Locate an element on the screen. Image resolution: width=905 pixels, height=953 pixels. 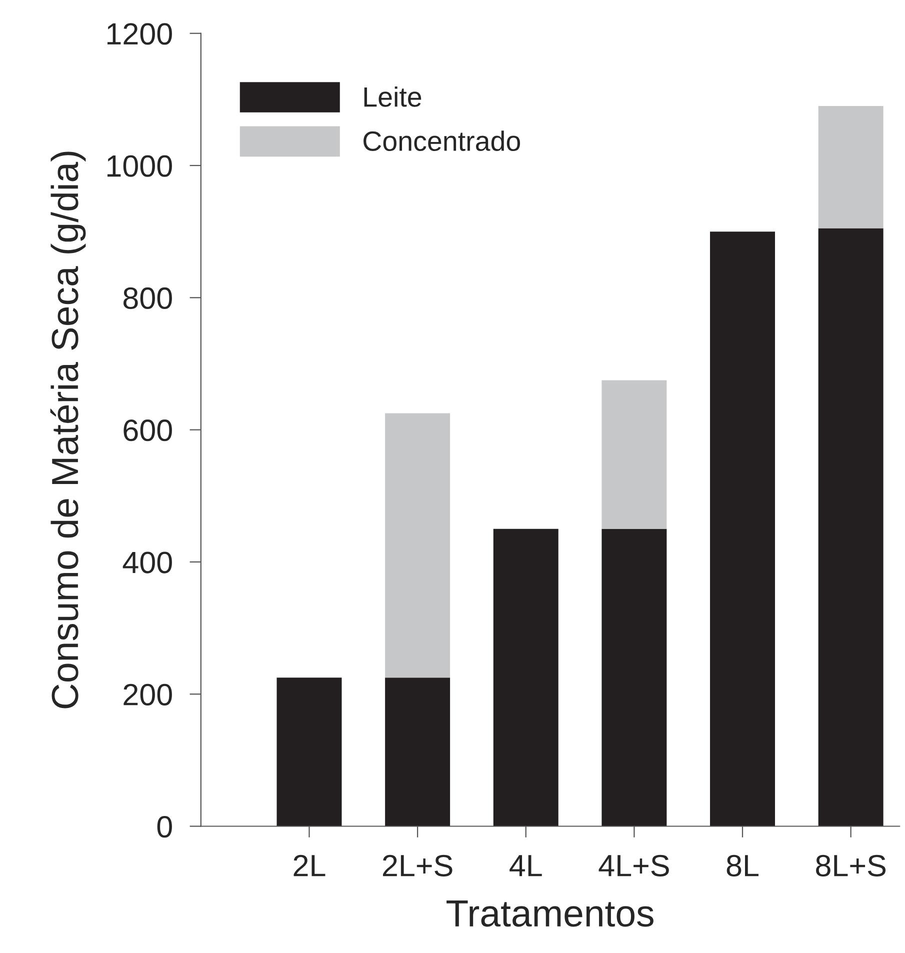
y-tick-label: 0 is located at coordinates (164, 827).